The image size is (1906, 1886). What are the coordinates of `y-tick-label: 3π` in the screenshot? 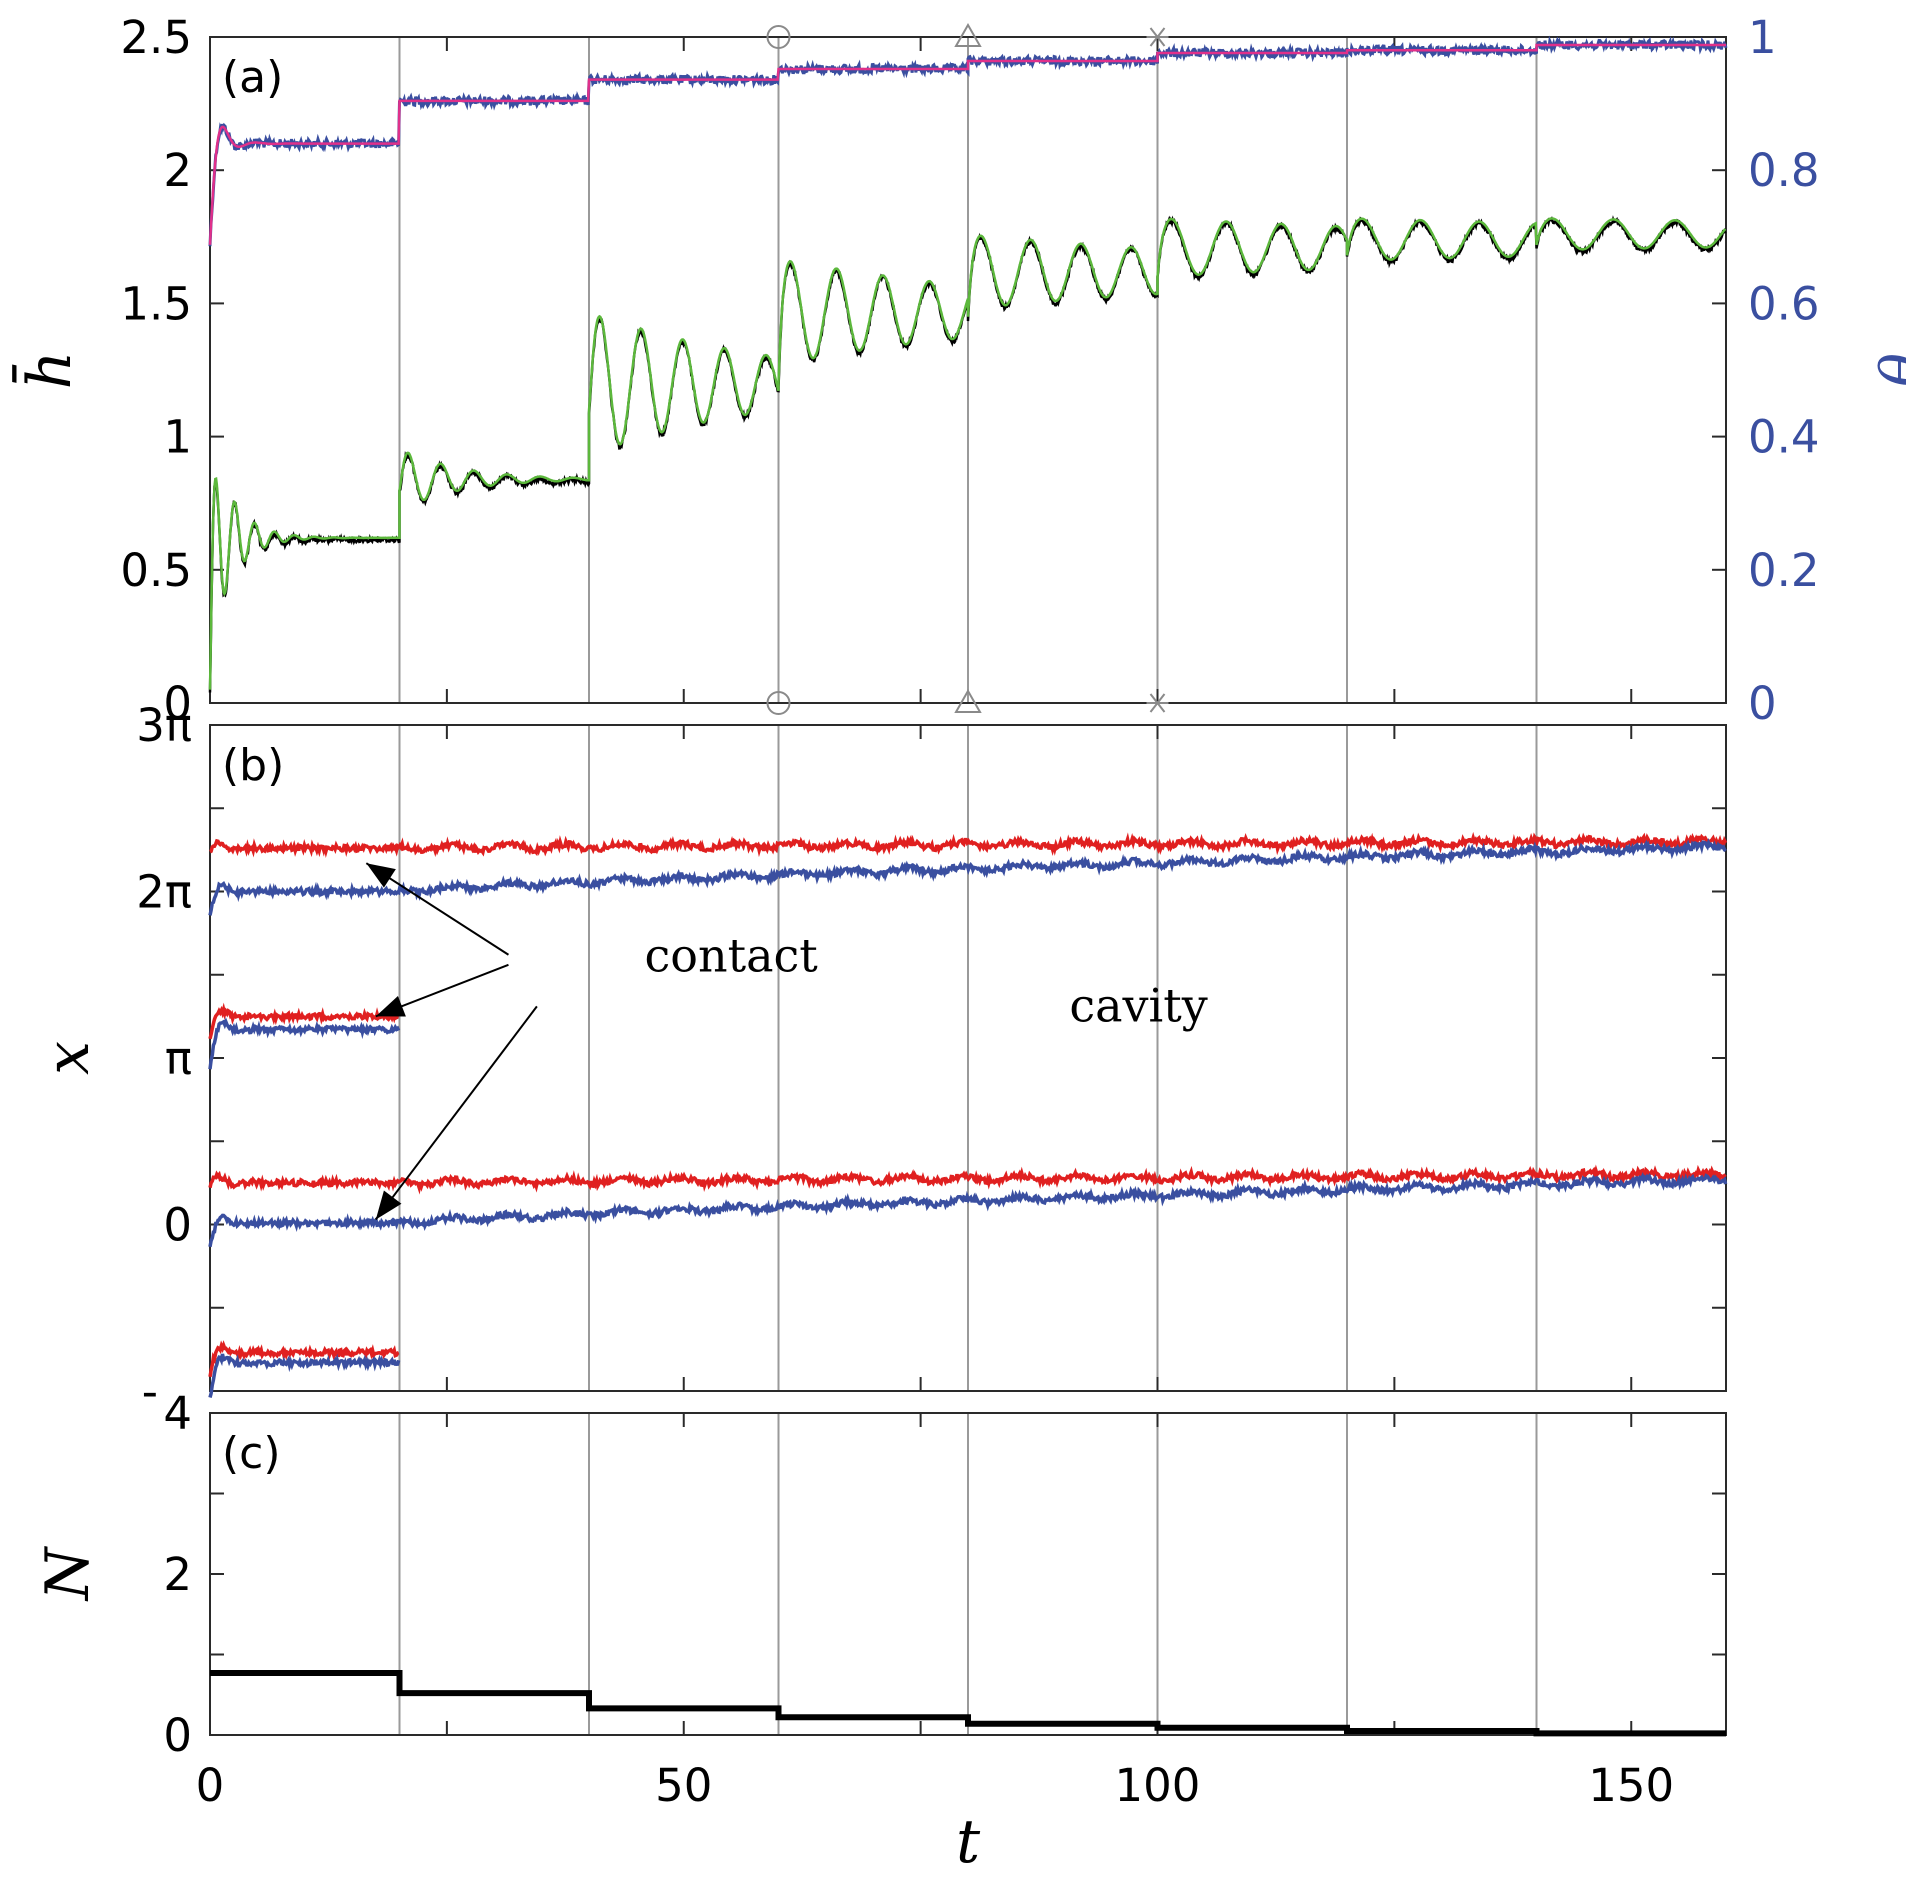 It's located at (164, 725).